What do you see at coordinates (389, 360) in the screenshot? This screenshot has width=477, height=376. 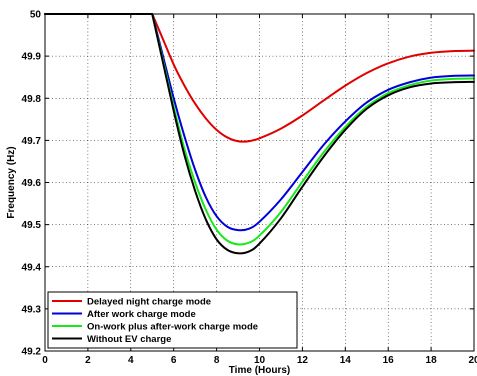 I see `x-tick-label: 16` at bounding box center [389, 360].